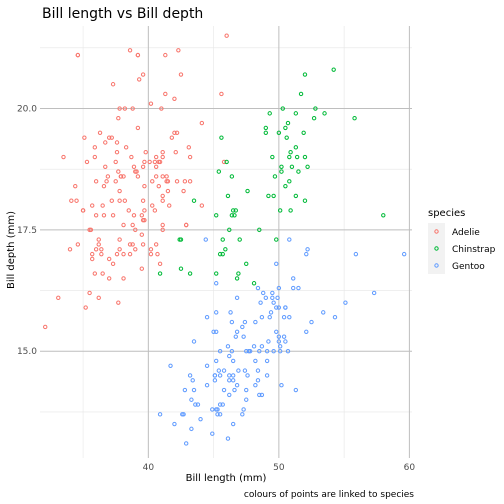  I want to click on legend-label-chinstrap: Chinstrap, so click(474, 250).